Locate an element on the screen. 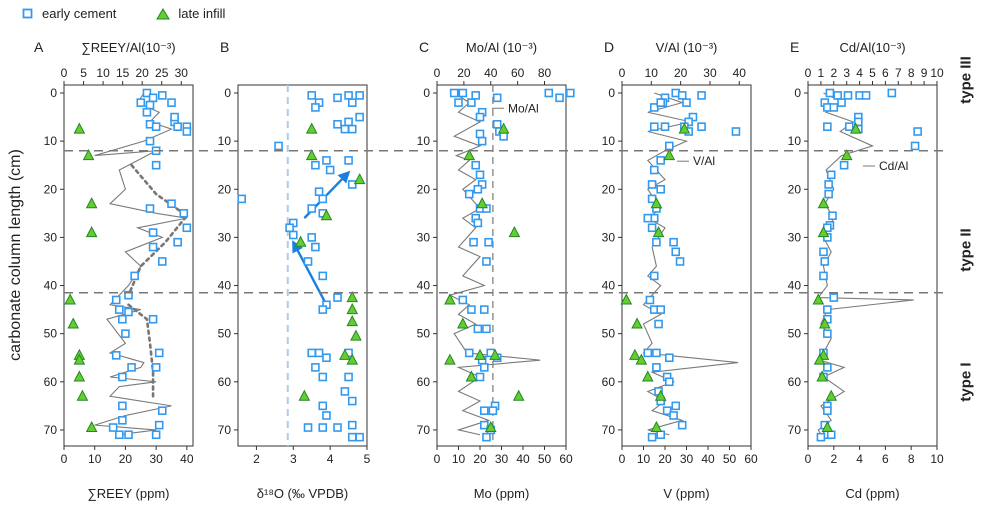  panel-top-title: Cd/Al(10⁻³) is located at coordinates (872, 47).